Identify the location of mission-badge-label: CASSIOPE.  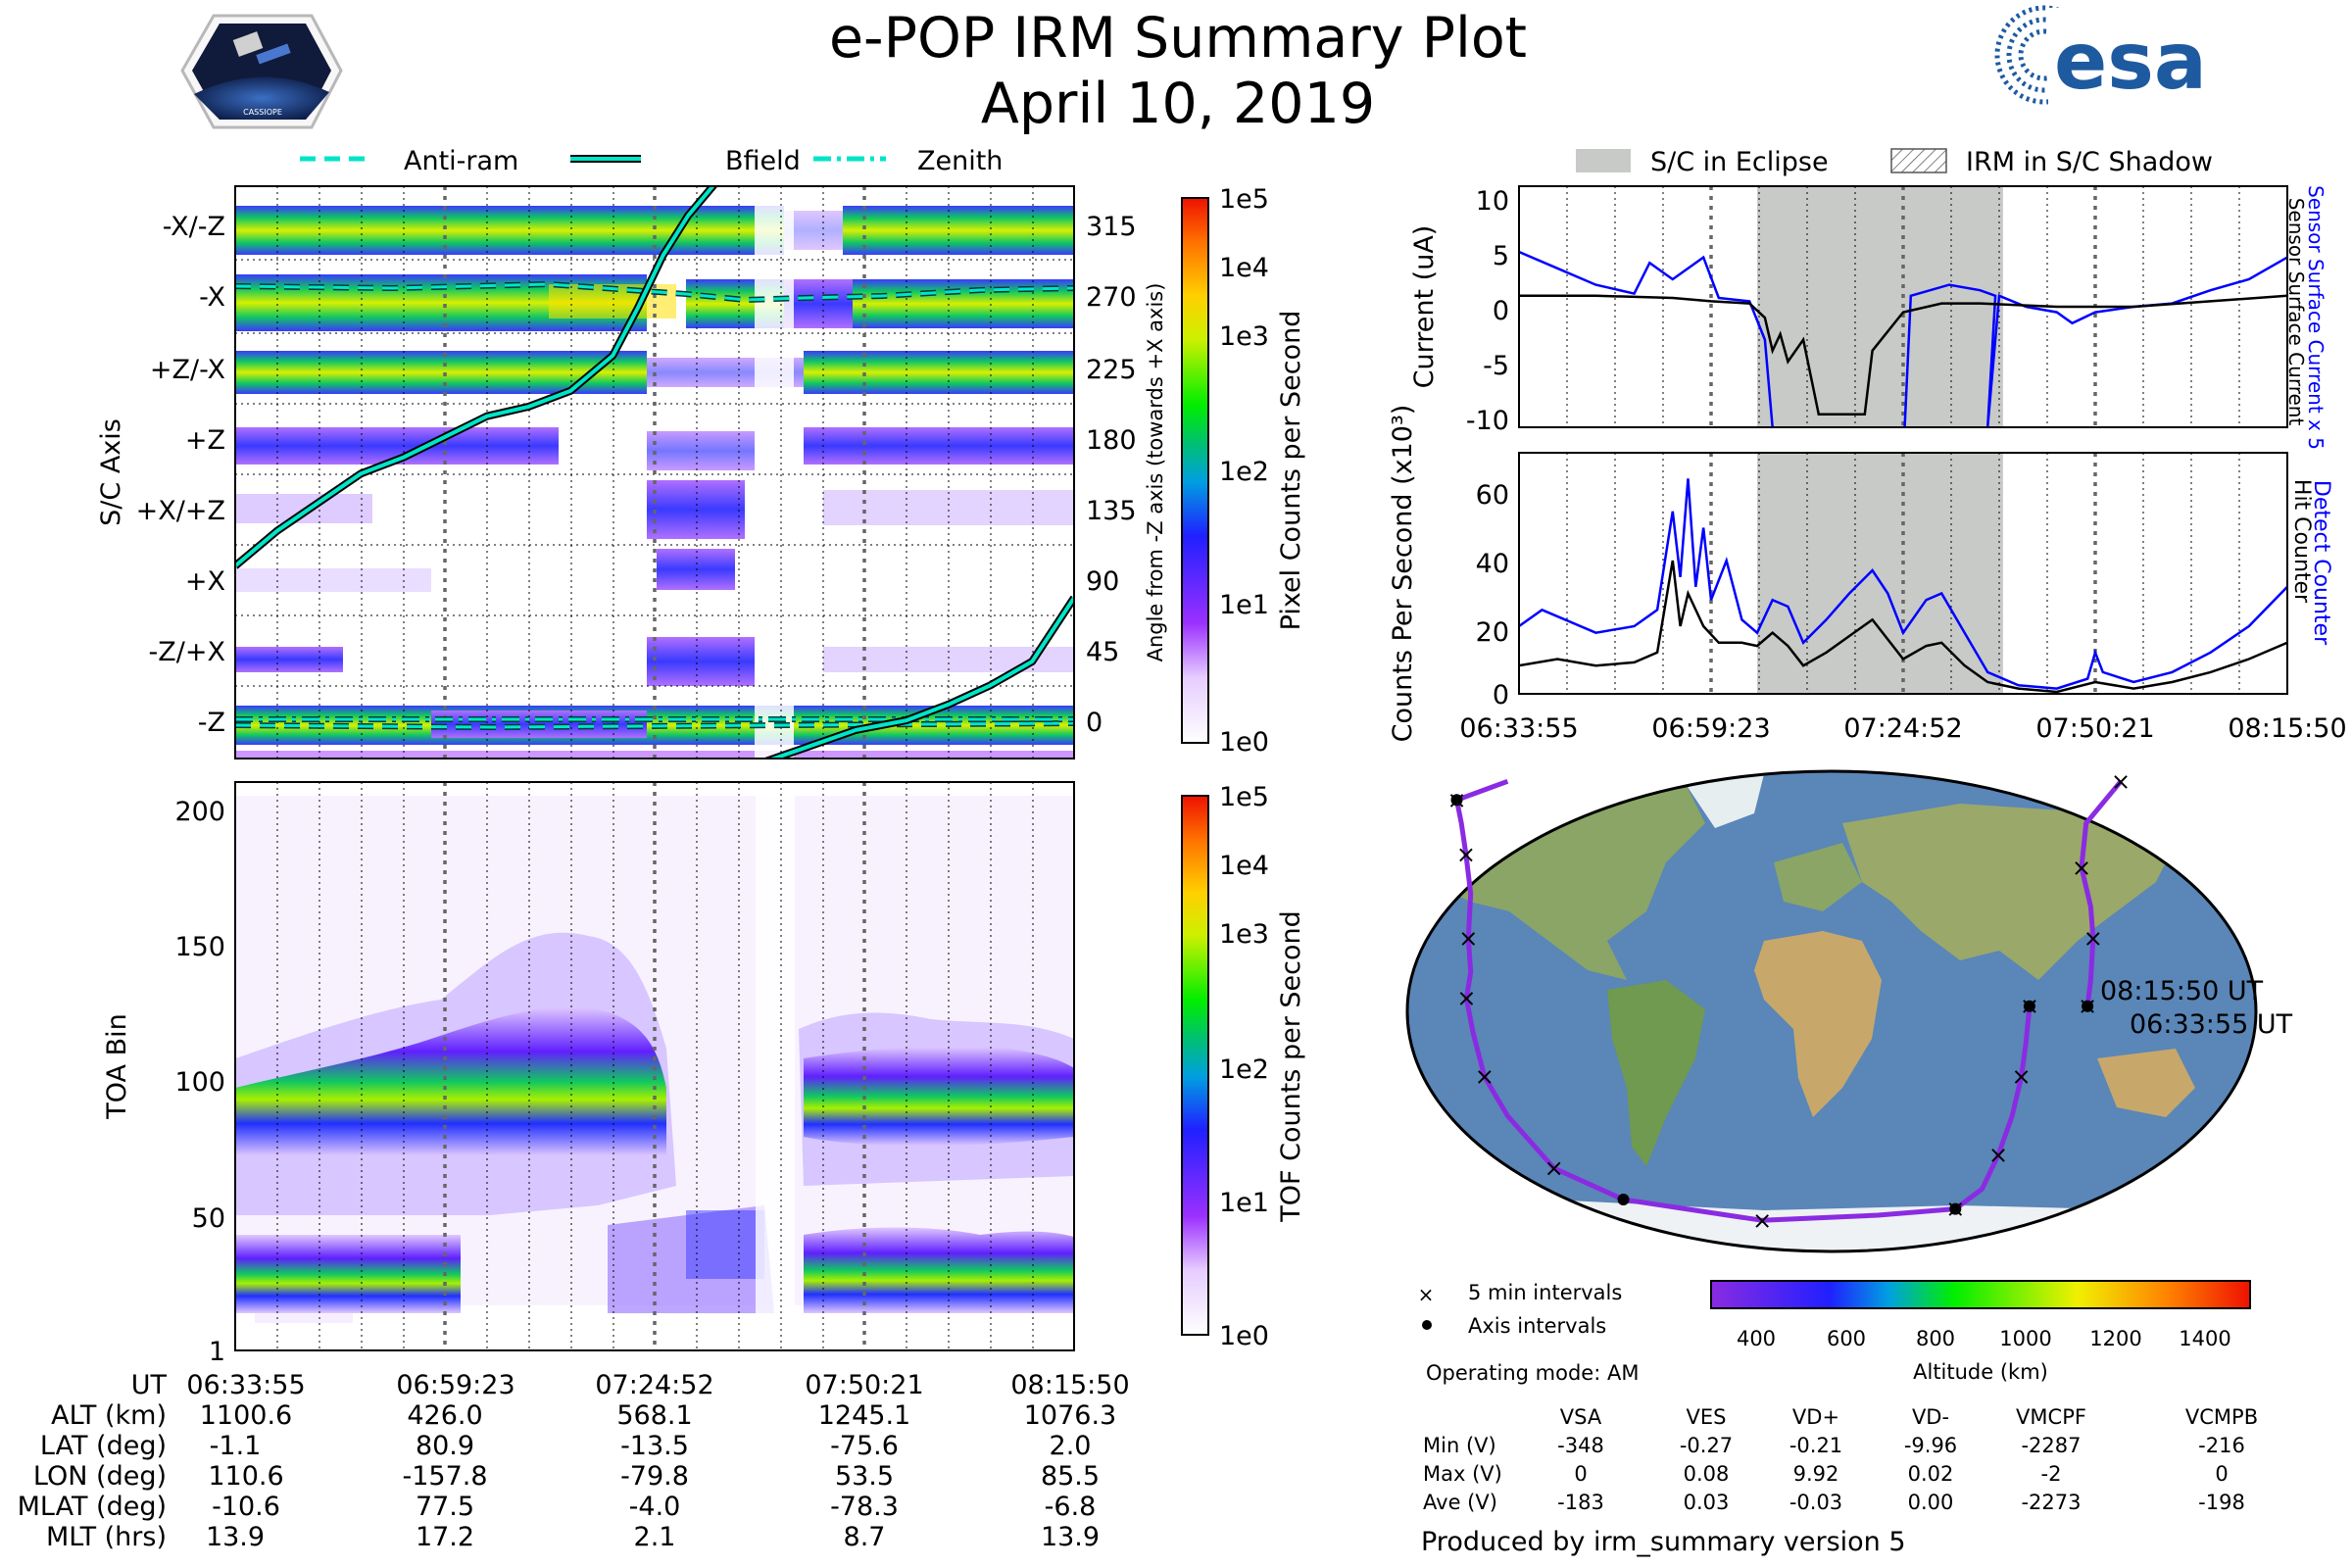
(262, 112).